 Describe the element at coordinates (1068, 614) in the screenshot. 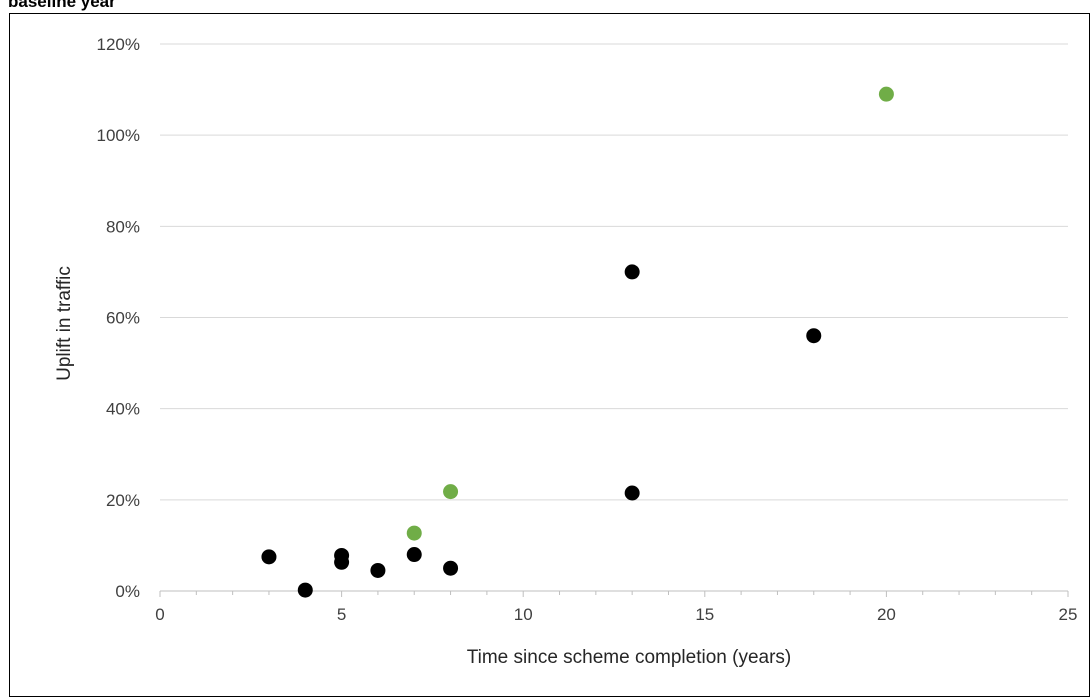

I see `x-tick-label: 25` at that location.